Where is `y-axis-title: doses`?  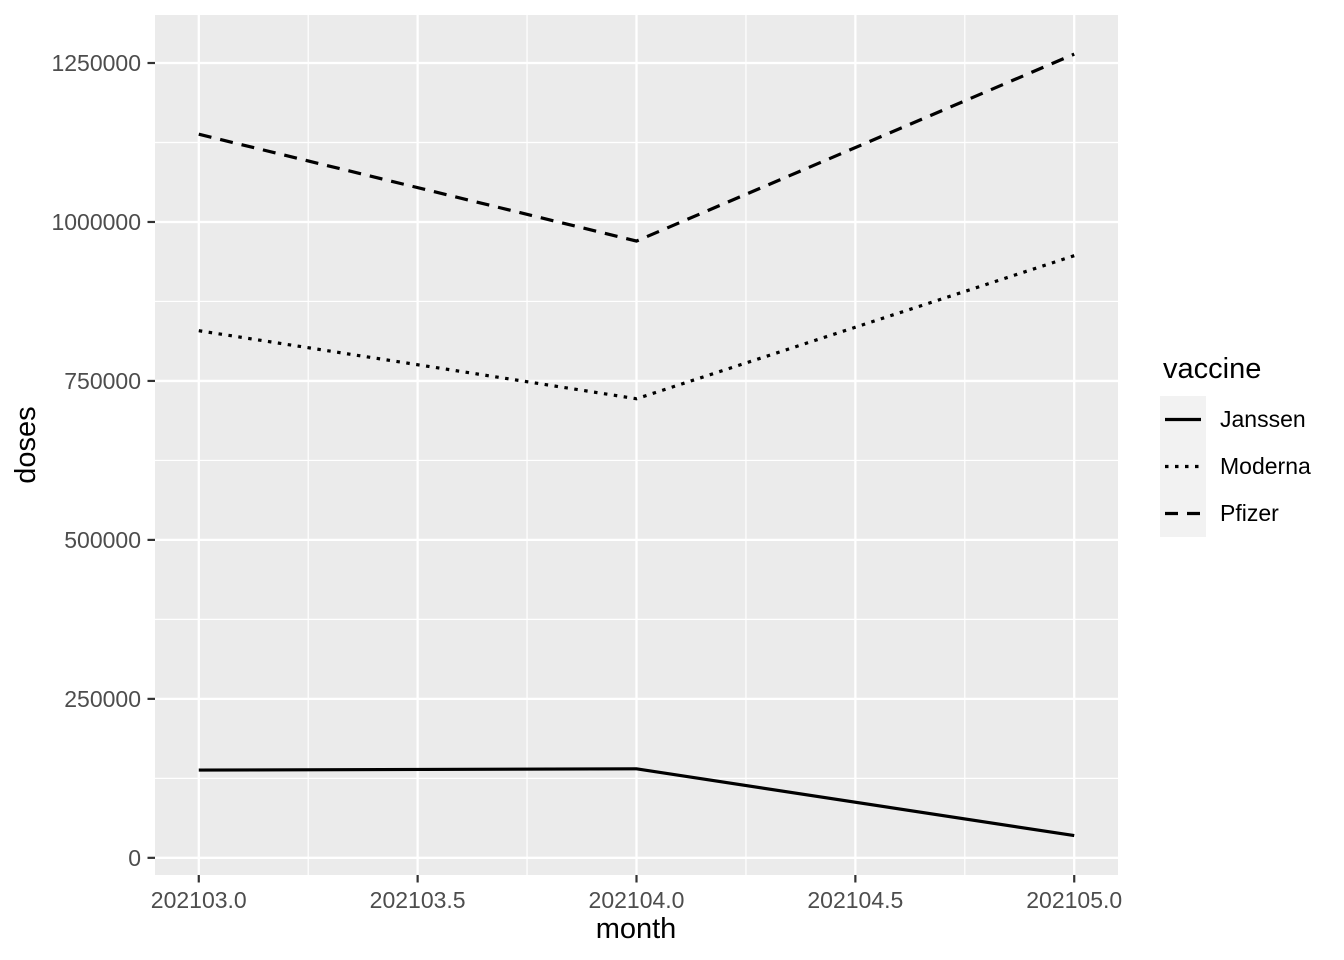 y-axis-title: doses is located at coordinates (26, 445).